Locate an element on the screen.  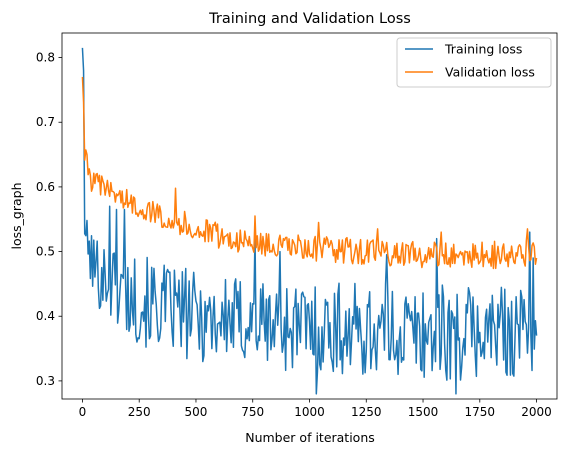
x-axis-label: Number of iterations is located at coordinates (310, 437).